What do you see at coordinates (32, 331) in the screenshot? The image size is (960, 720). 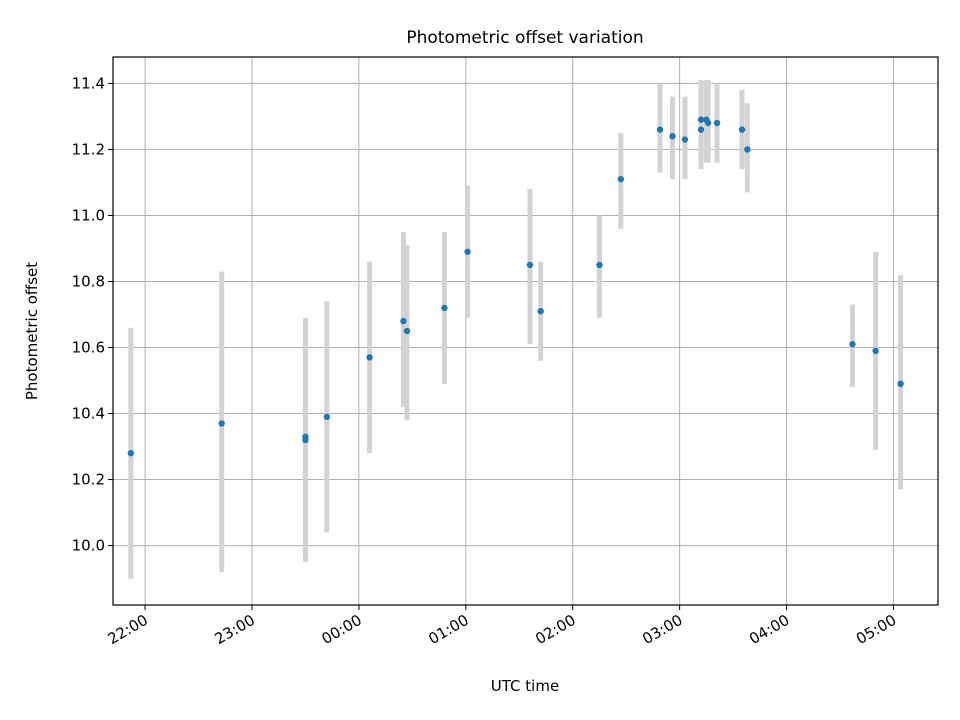 I see `y-axis-label: Photometric offset` at bounding box center [32, 331].